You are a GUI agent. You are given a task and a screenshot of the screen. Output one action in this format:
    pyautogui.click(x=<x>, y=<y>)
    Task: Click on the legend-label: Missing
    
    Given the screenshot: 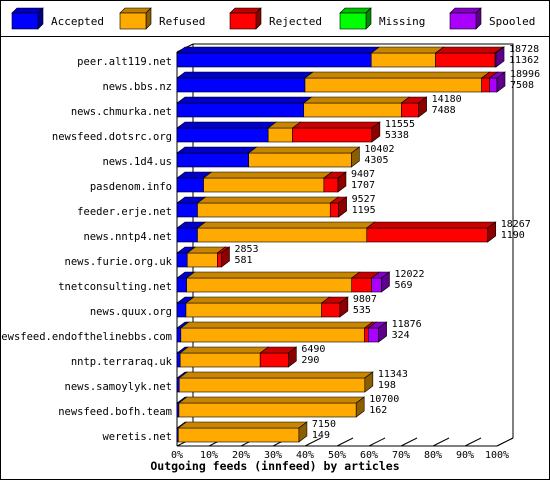 What is the action you would take?
    pyautogui.click(x=402, y=21)
    